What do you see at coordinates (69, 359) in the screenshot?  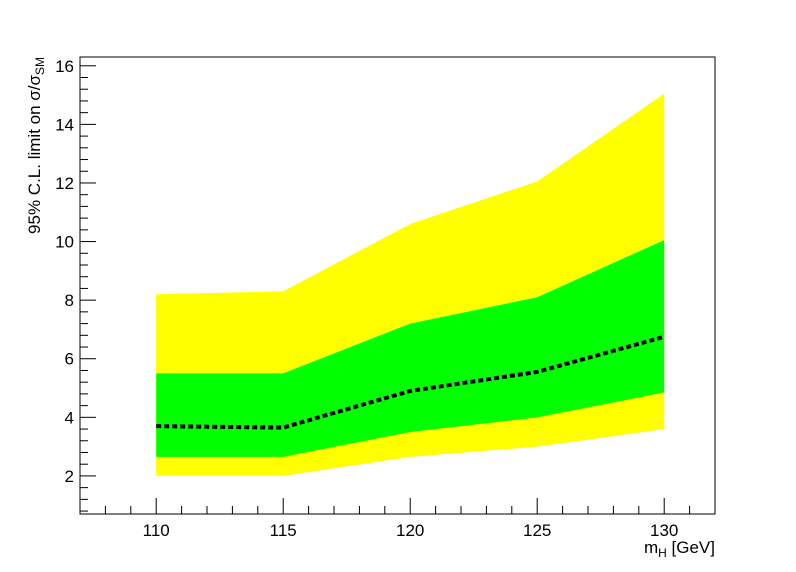 I see `y-tick-label: 6` at bounding box center [69, 359].